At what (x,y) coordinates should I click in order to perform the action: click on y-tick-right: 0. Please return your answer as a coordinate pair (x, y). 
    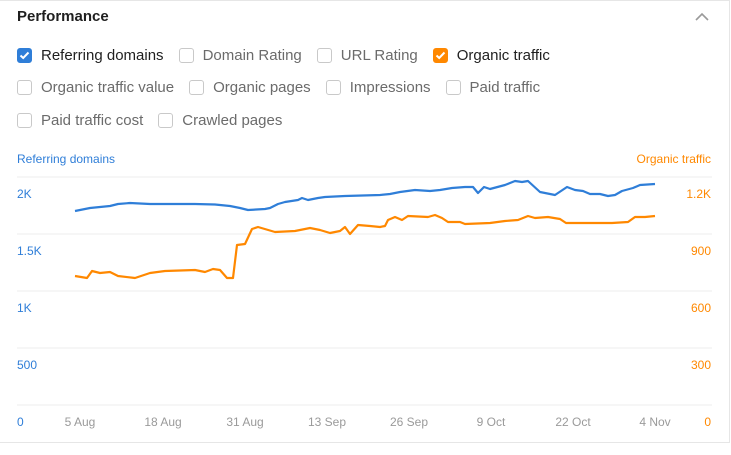
    Looking at the image, I should click on (707, 422).